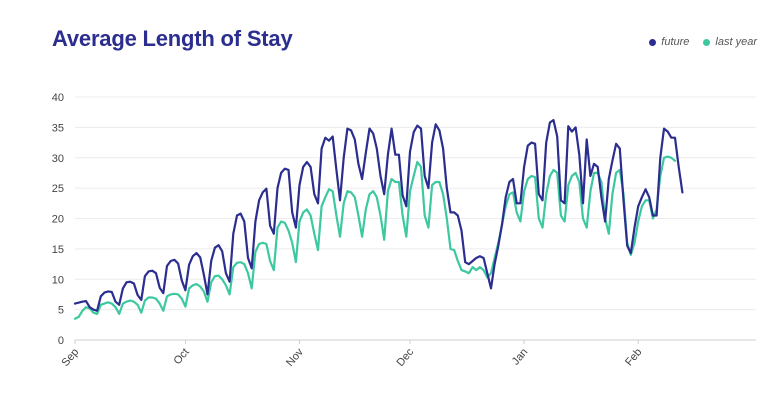 The image size is (781, 412). What do you see at coordinates (633, 357) in the screenshot?
I see `x-tick-label-feb: Feb` at bounding box center [633, 357].